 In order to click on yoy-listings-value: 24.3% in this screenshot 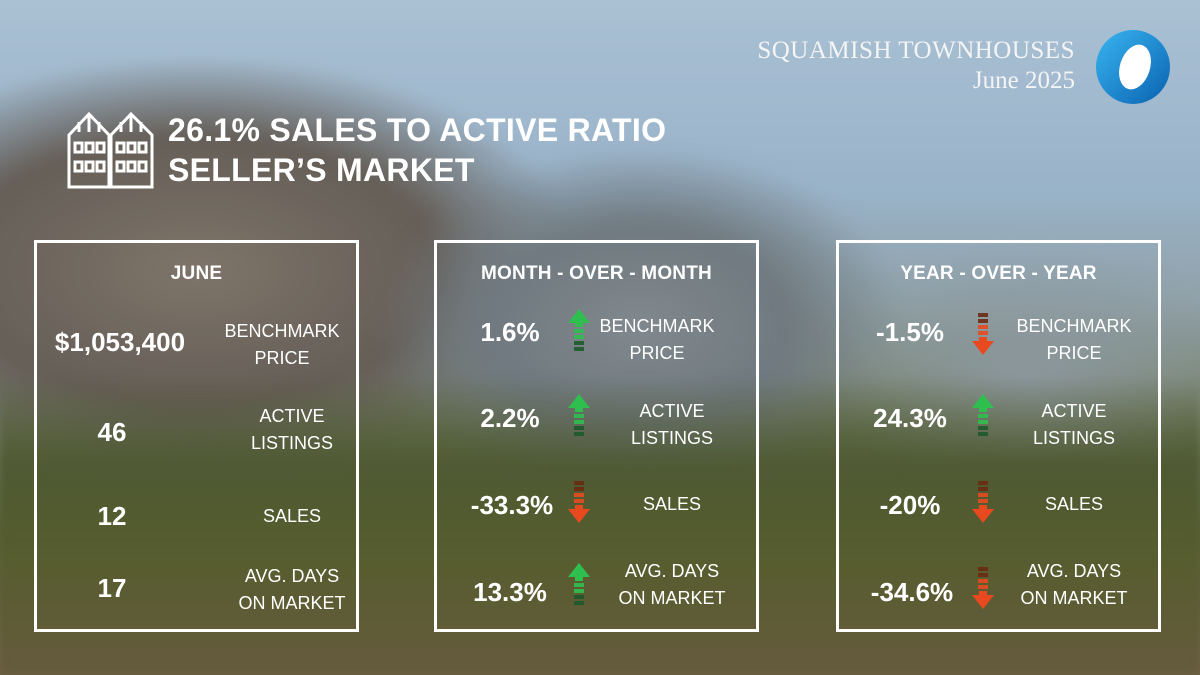, I will do `click(910, 418)`.